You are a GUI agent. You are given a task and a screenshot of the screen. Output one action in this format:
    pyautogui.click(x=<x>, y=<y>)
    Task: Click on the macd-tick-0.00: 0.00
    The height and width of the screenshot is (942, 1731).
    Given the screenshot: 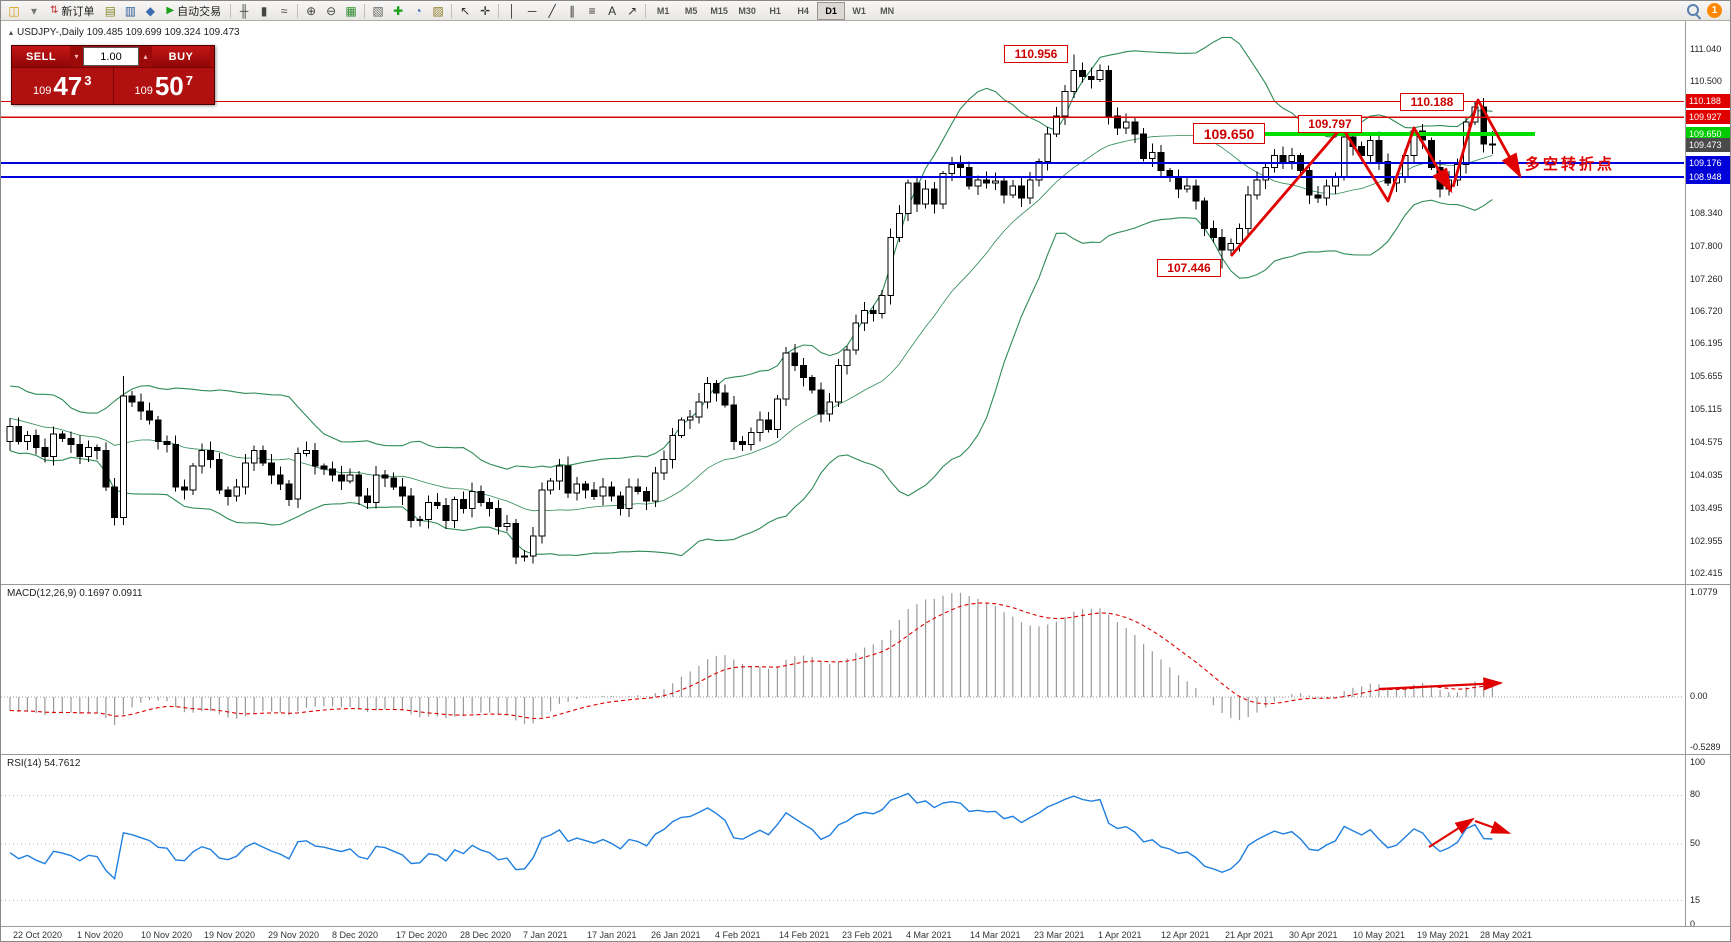 What is the action you would take?
    pyautogui.click(x=1699, y=696)
    